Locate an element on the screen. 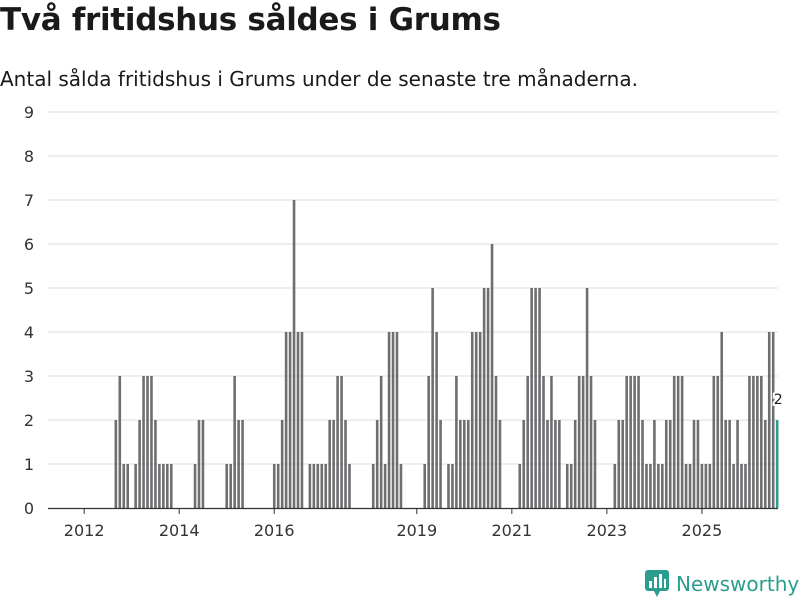 The width and height of the screenshot is (800, 600). newsworthy-logo-icon is located at coordinates (657, 583).